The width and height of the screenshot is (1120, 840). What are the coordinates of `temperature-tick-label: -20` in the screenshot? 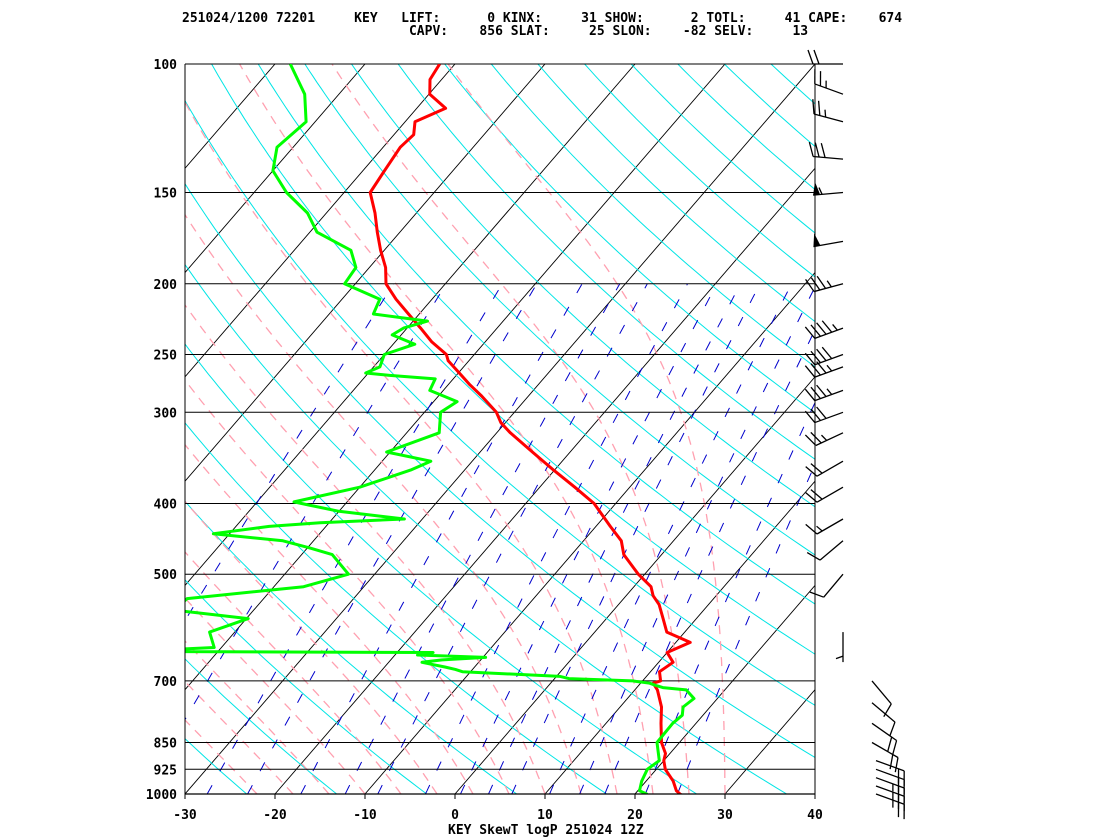 It's located at (275, 815).